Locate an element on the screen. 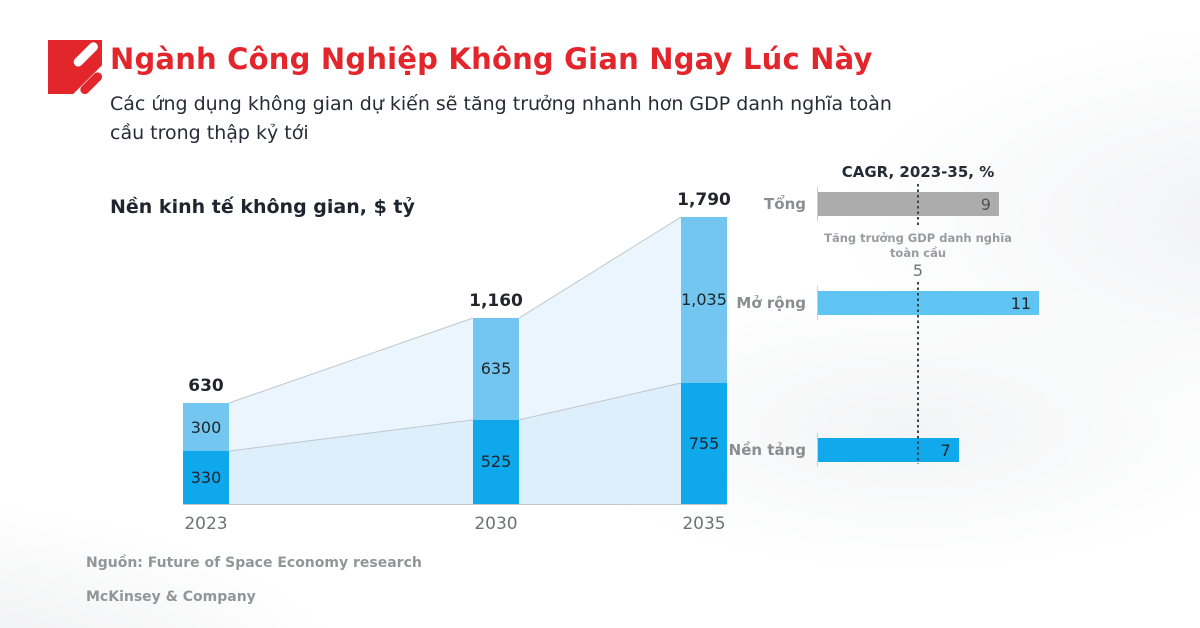  column-segment-expansion: 635 is located at coordinates (496, 369).